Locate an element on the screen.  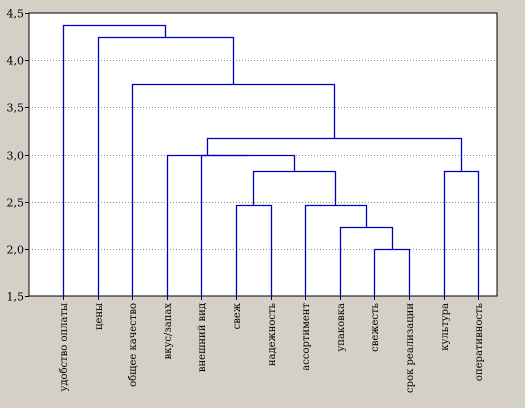
leaf-label: оперативность is located at coordinates (479, 341).